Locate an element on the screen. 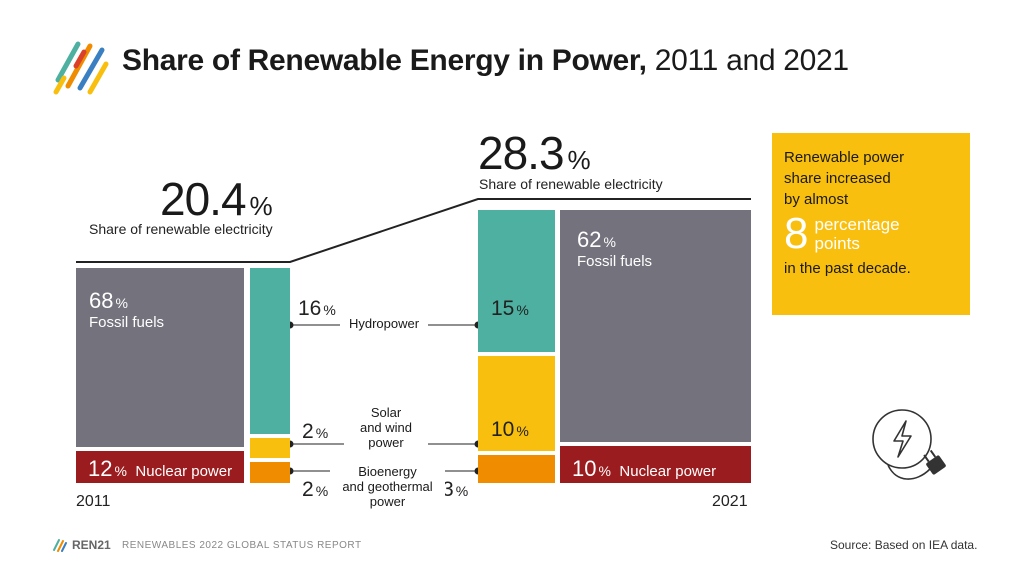 This screenshot has width=1024, height=576. bar-2021-nuclear is located at coordinates (655, 464).